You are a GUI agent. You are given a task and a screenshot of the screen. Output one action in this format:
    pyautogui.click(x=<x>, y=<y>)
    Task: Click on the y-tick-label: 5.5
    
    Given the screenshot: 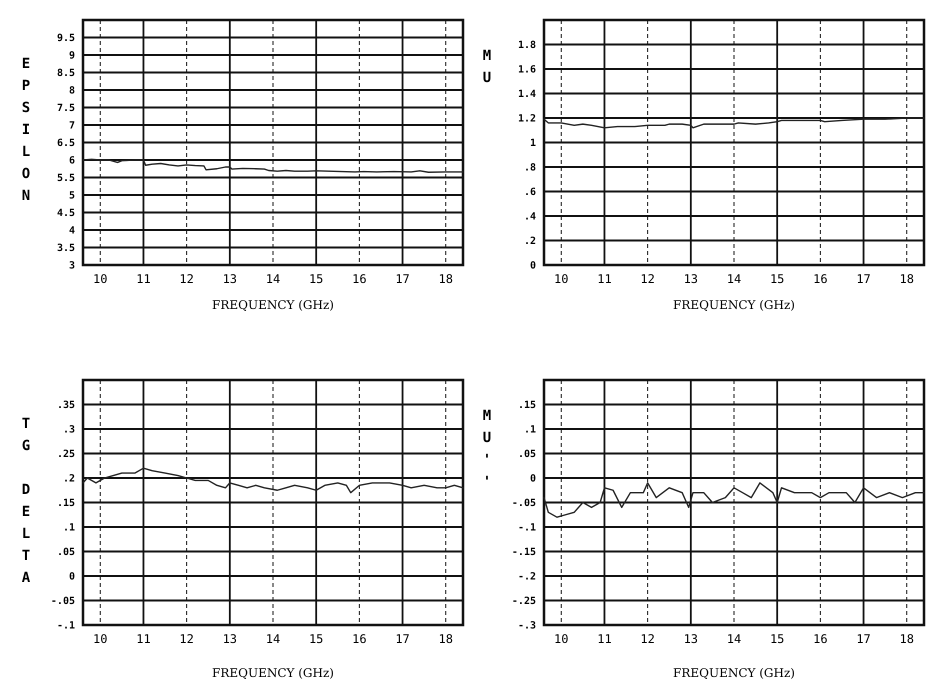 What is the action you would take?
    pyautogui.click(x=65, y=178)
    